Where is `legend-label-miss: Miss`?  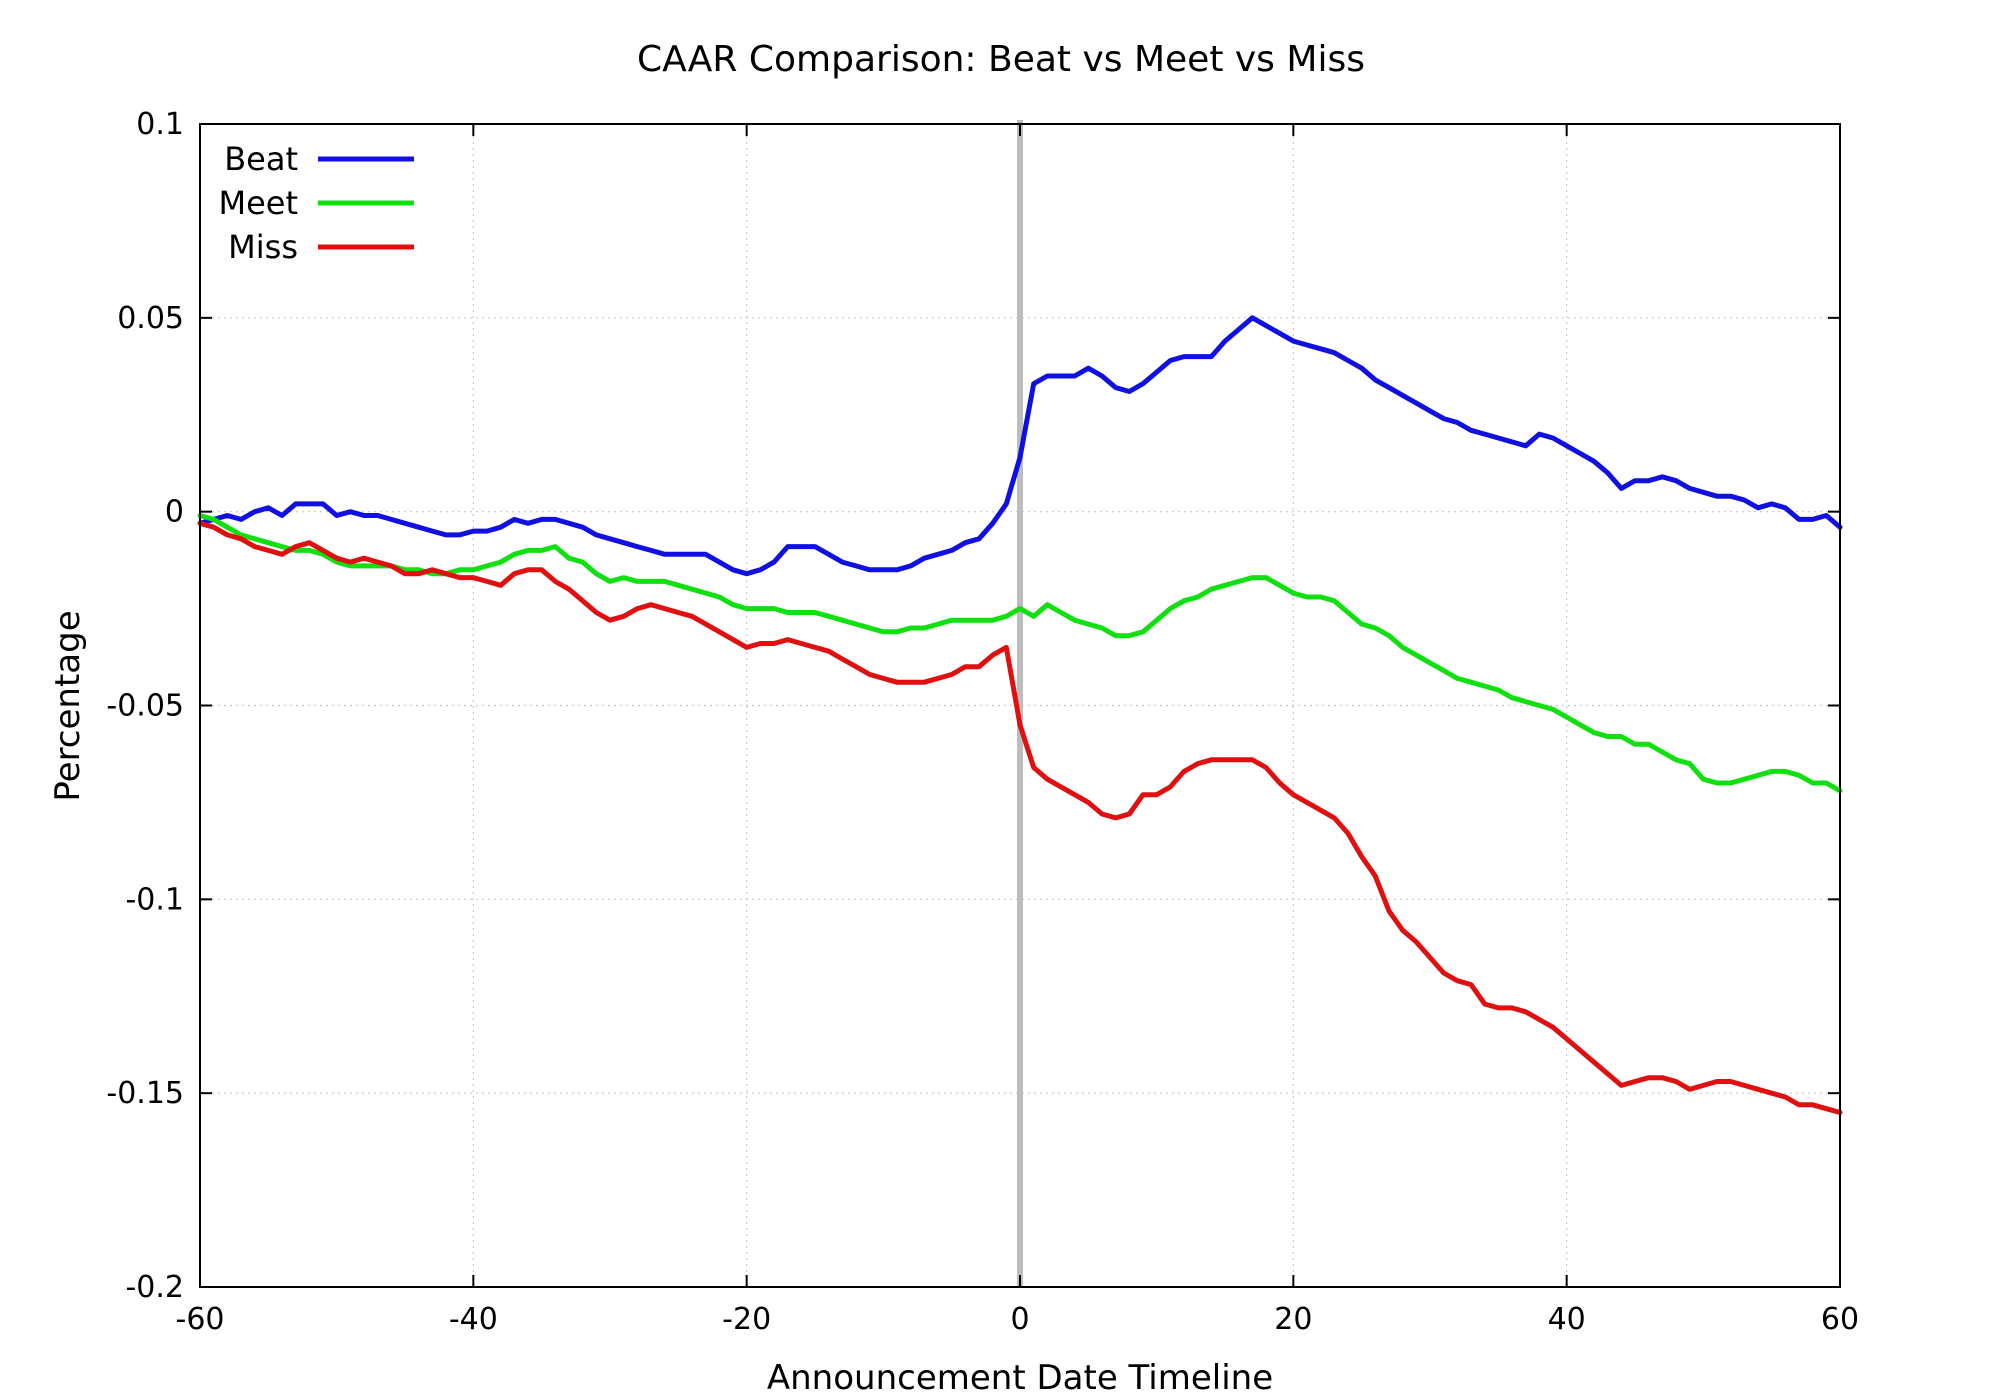
legend-label-miss: Miss is located at coordinates (263, 247).